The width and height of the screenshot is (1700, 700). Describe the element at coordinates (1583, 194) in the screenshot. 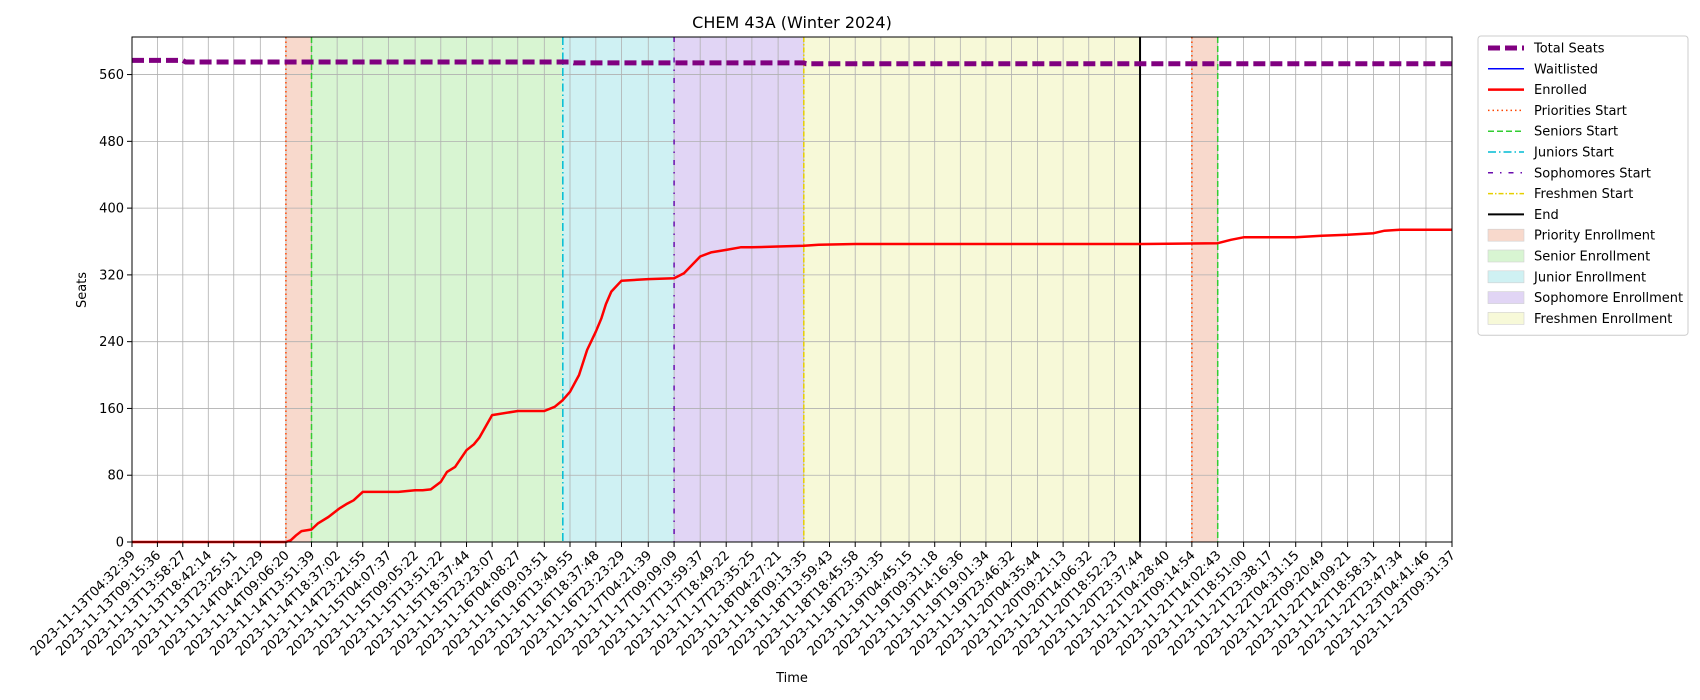

I see `legend-freshmen-start-label: Freshmen Start` at that location.